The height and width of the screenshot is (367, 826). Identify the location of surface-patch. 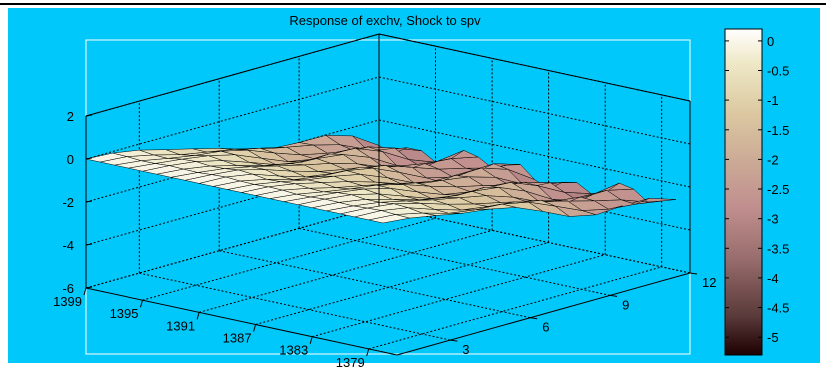
(106, 157).